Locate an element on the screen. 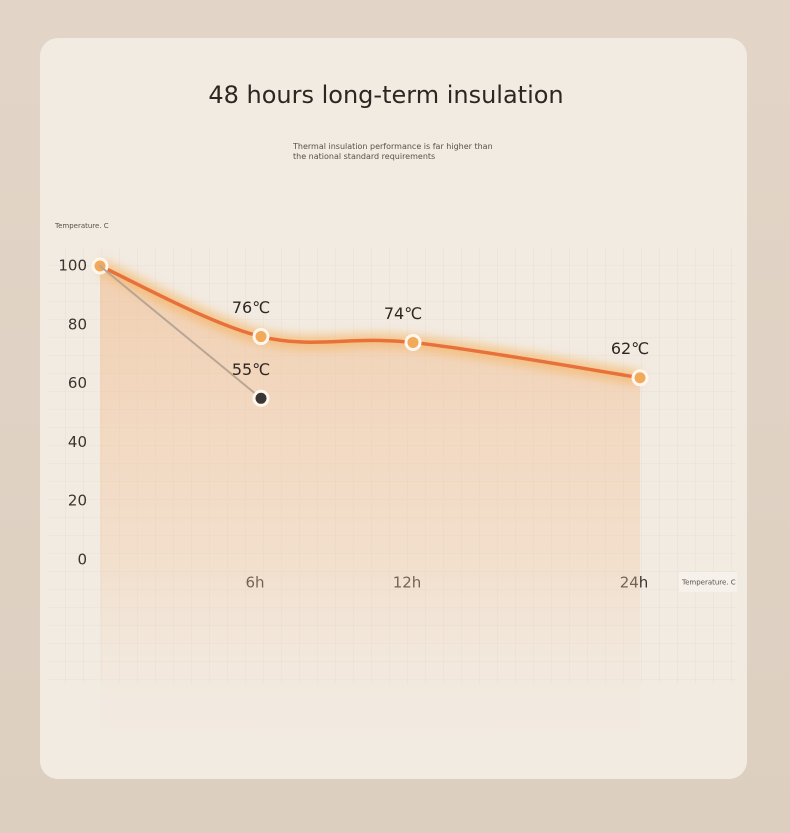 Image resolution: width=790 pixels, height=833 pixels. chart-title: 48 hours long-term insulation is located at coordinates (385, 95).